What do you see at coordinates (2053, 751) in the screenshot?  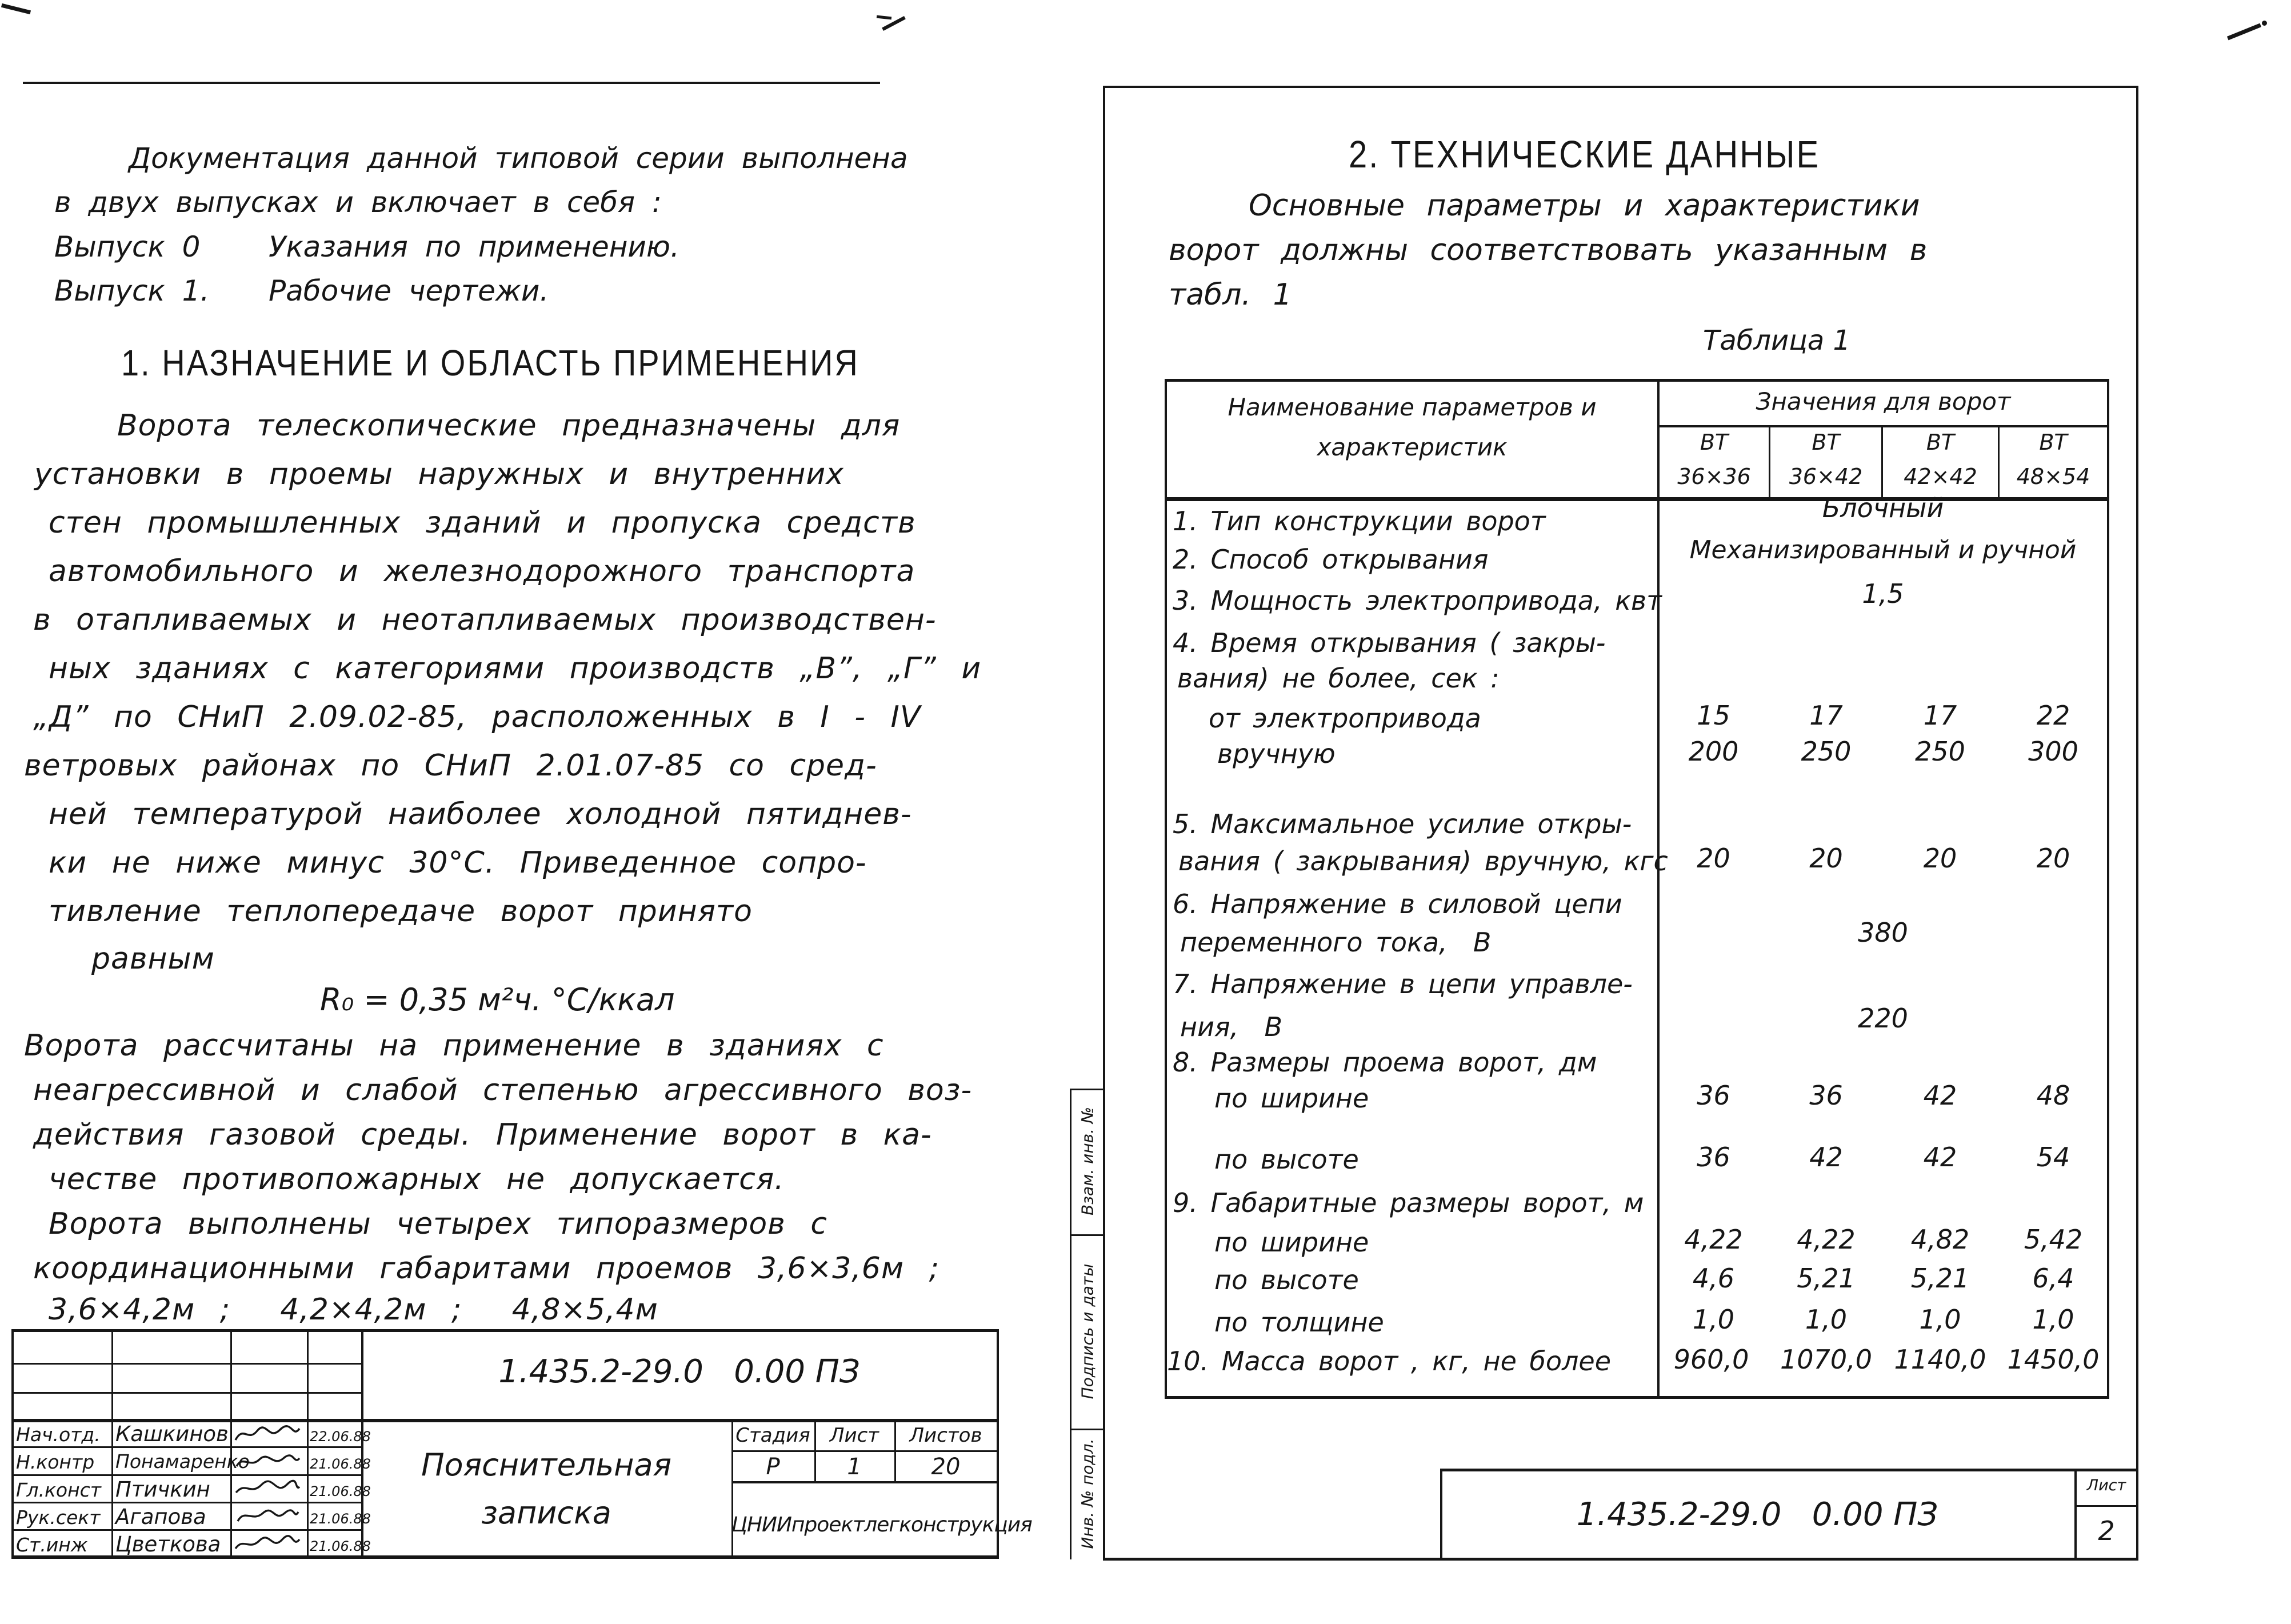 I see `table-cell-value: 300` at bounding box center [2053, 751].